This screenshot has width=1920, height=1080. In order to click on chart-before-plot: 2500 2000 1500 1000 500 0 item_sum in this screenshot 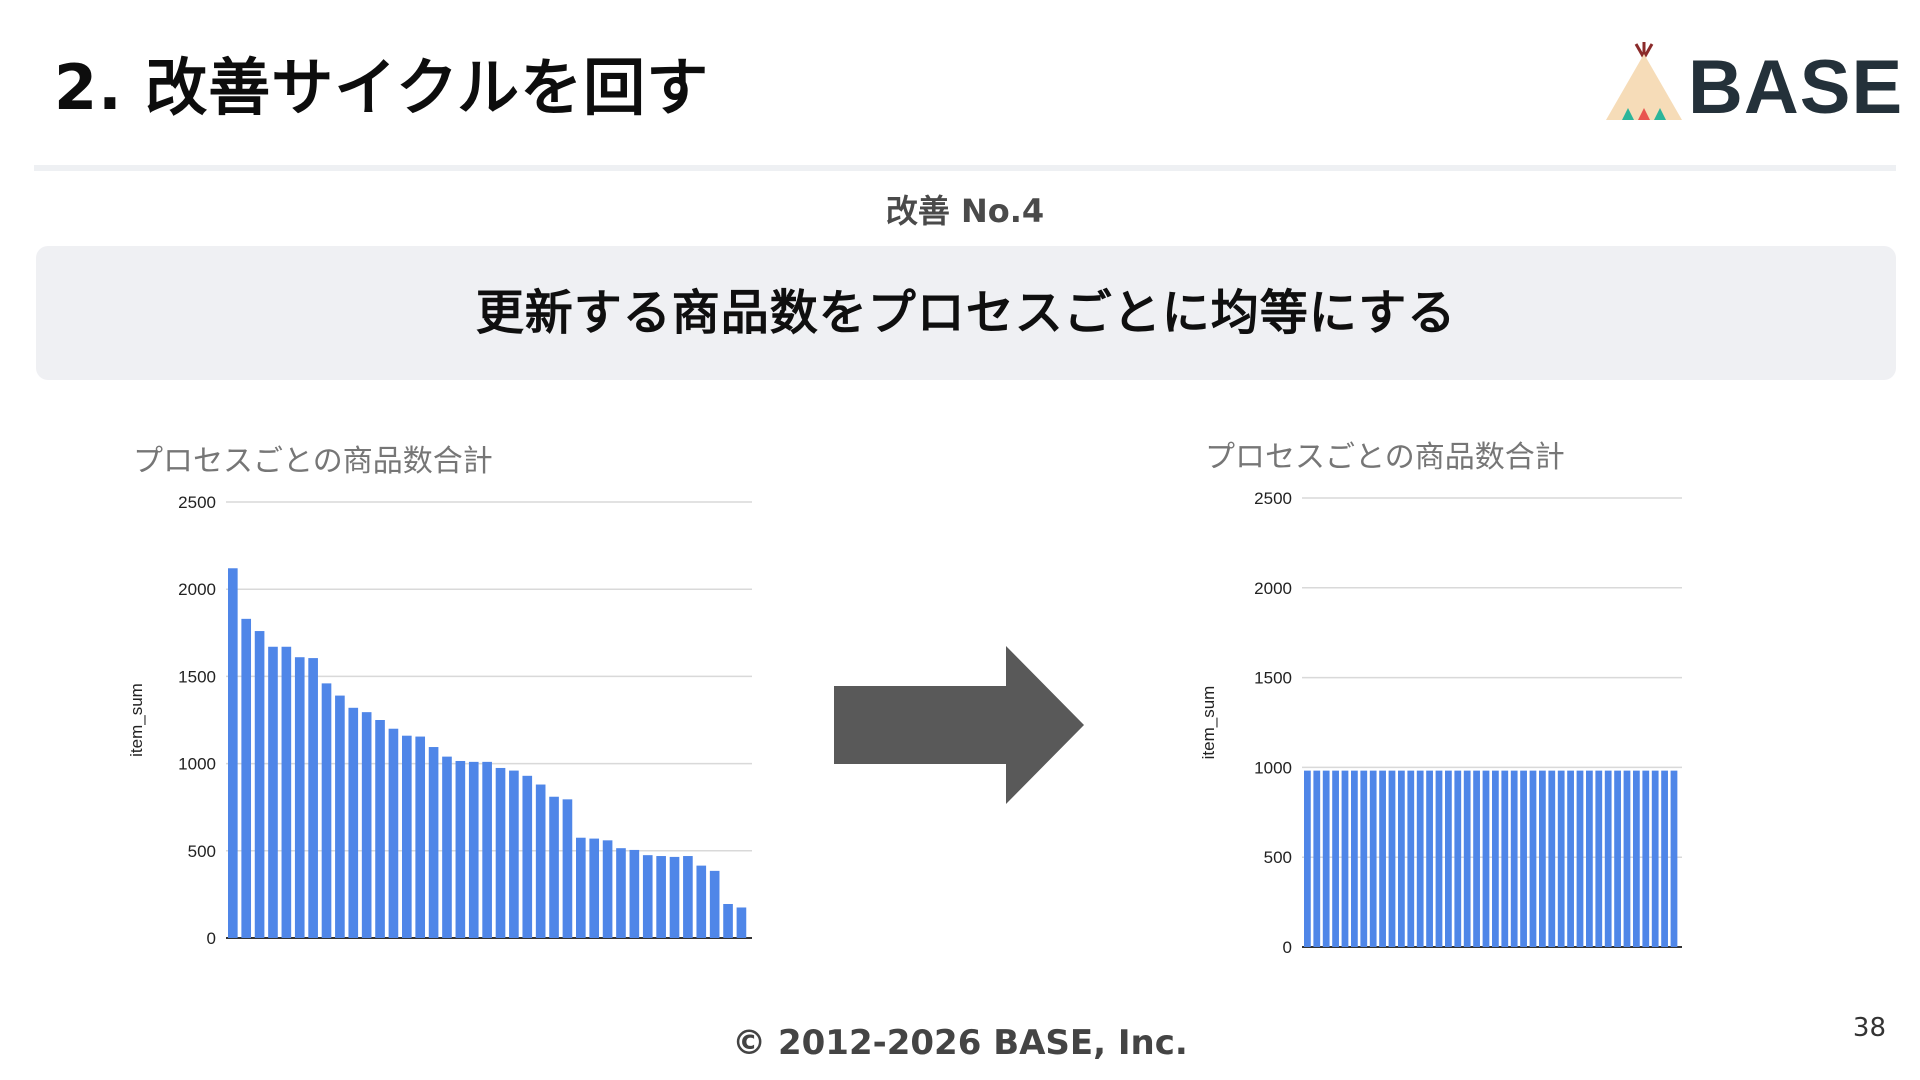, I will do `click(439, 720)`.